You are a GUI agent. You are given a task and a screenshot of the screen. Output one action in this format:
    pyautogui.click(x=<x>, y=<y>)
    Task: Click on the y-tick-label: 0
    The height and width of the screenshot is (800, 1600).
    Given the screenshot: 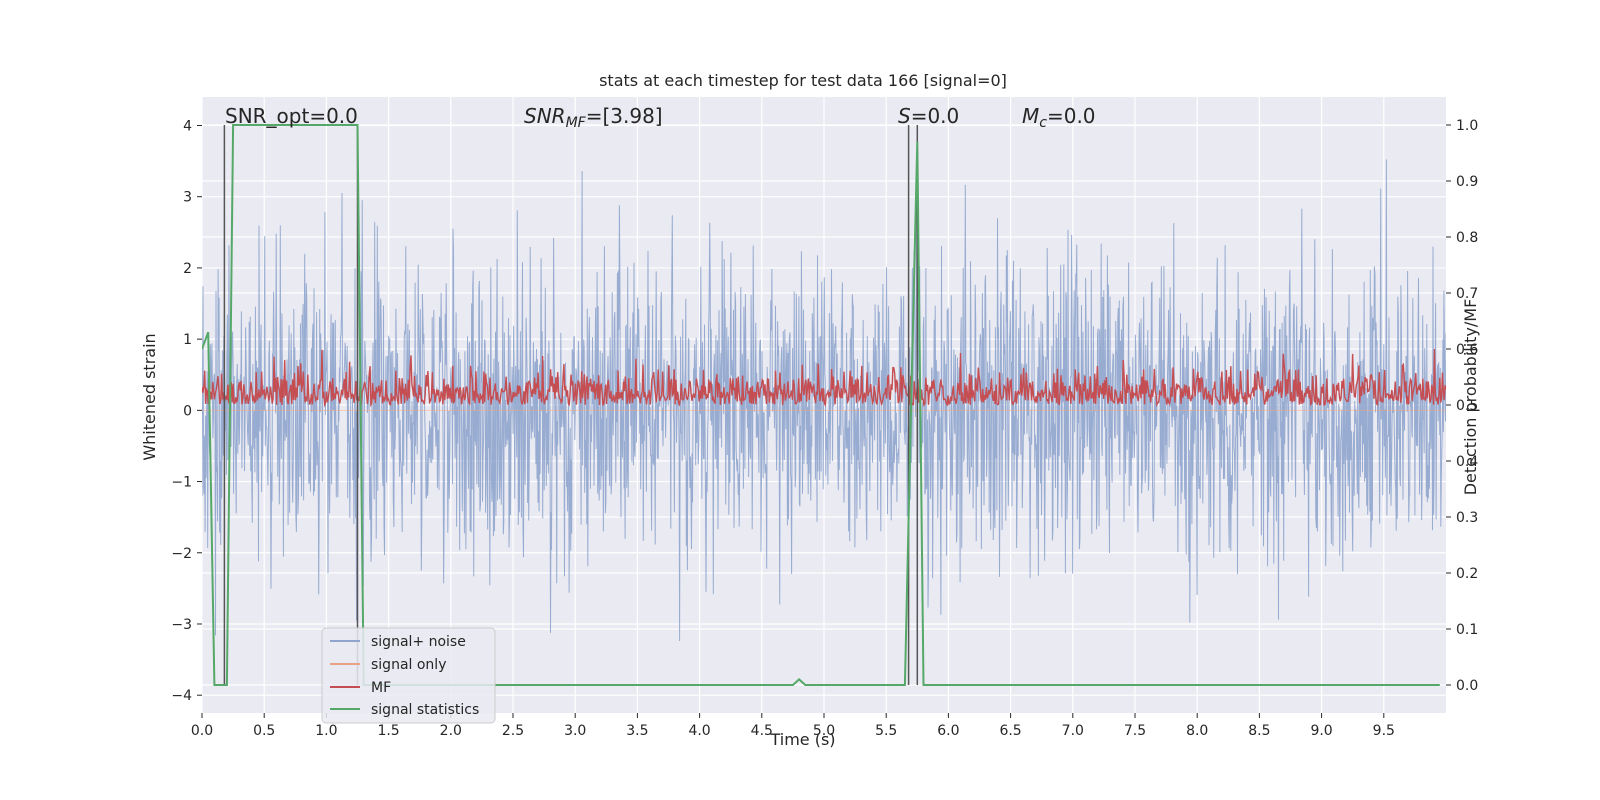 What is the action you would take?
    pyautogui.click(x=187, y=411)
    